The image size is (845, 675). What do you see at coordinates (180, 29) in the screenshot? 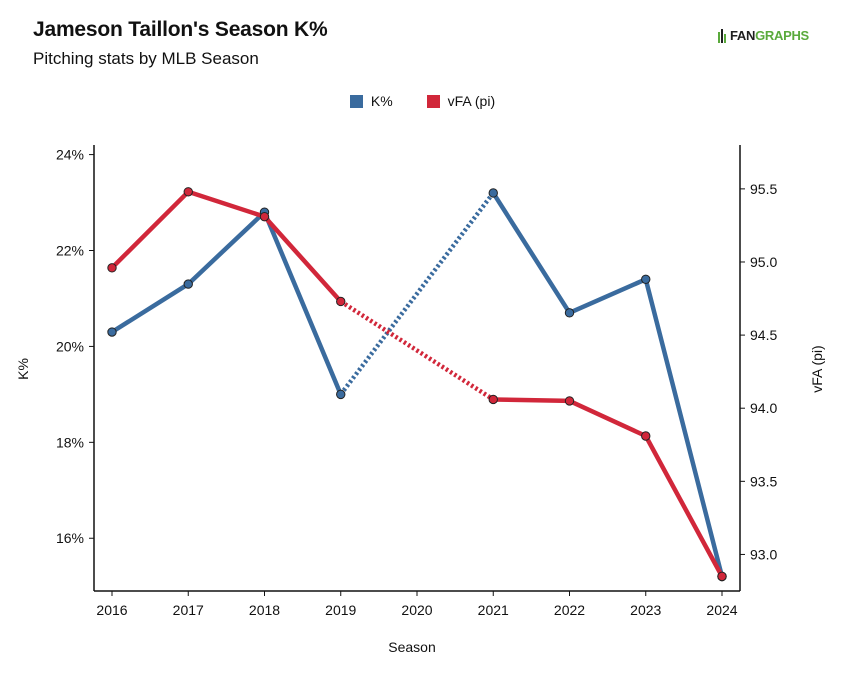
I see `chart-title: Jameson Taillon's Season K%` at bounding box center [180, 29].